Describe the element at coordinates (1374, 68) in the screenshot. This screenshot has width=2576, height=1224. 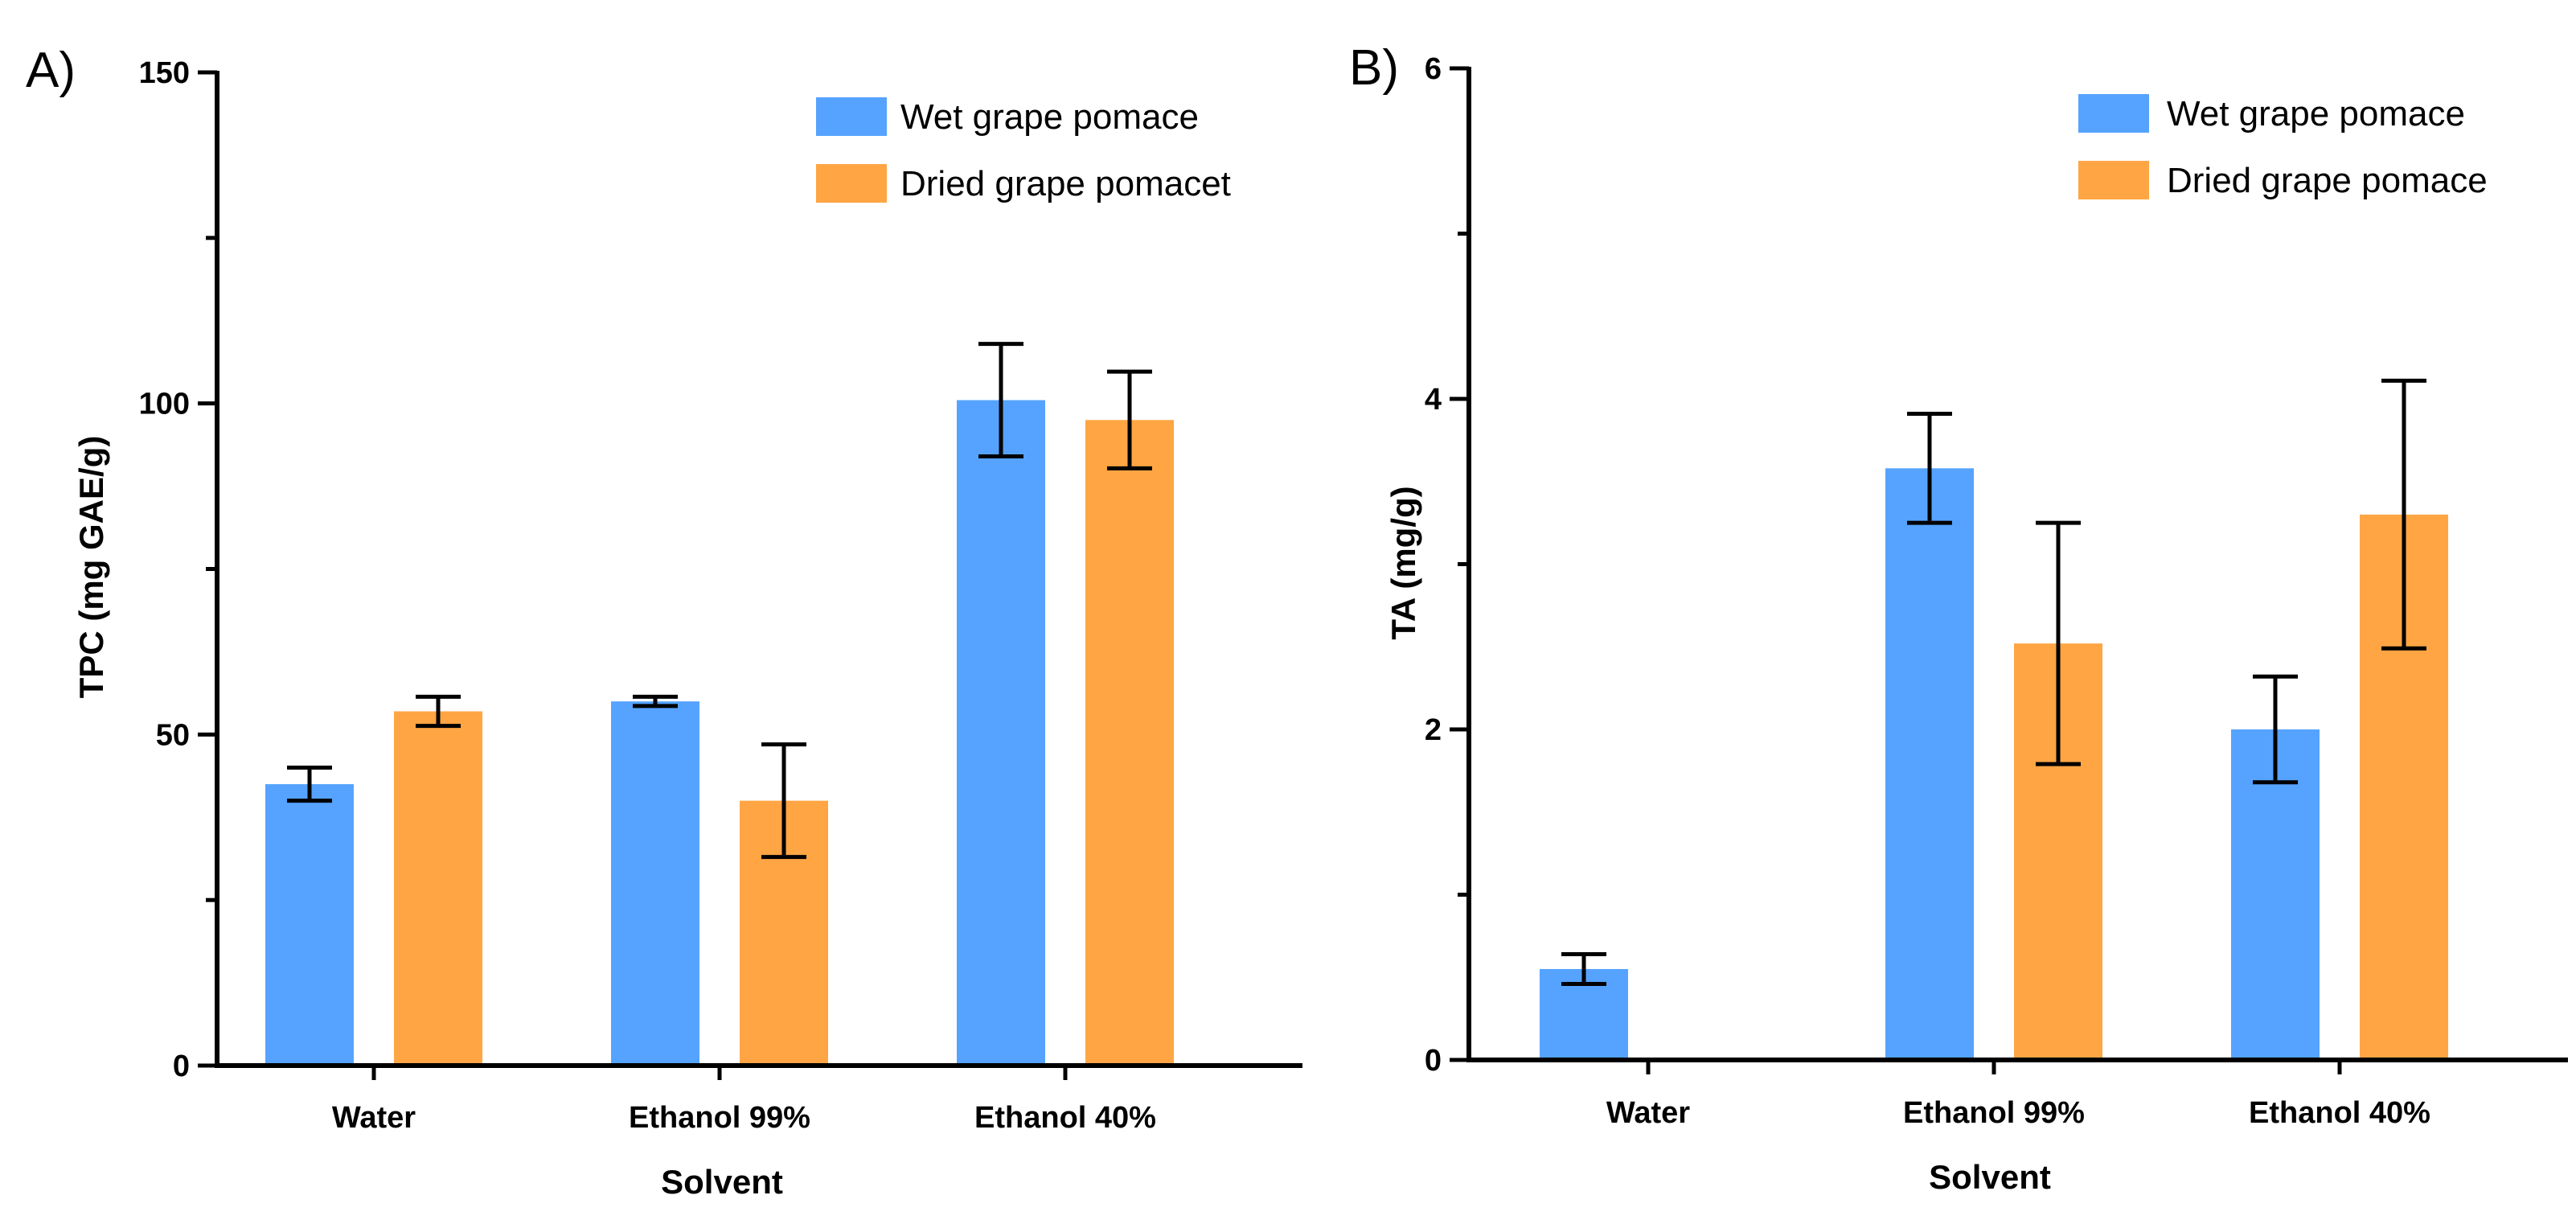
I see `panel-label: B)` at that location.